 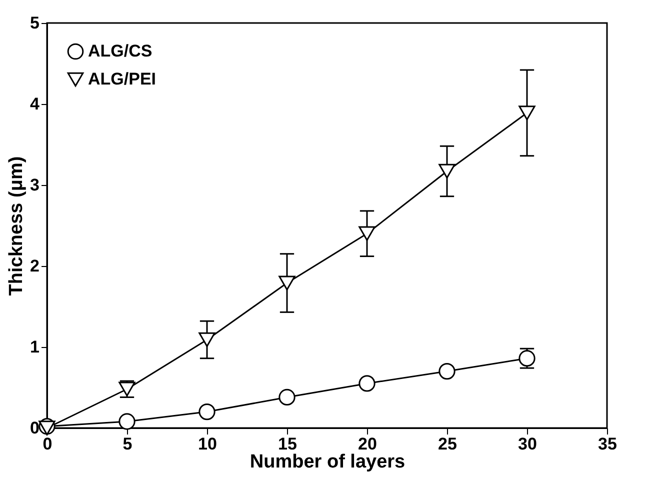 I want to click on x-axis-title: Number of layers, so click(x=328, y=462).